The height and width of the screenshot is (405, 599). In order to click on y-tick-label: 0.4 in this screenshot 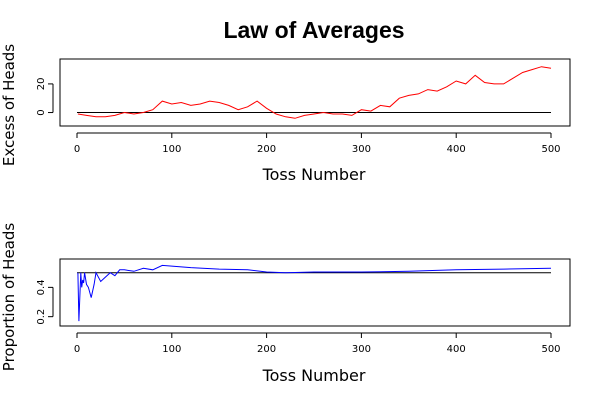, I will do `click(41, 287)`.